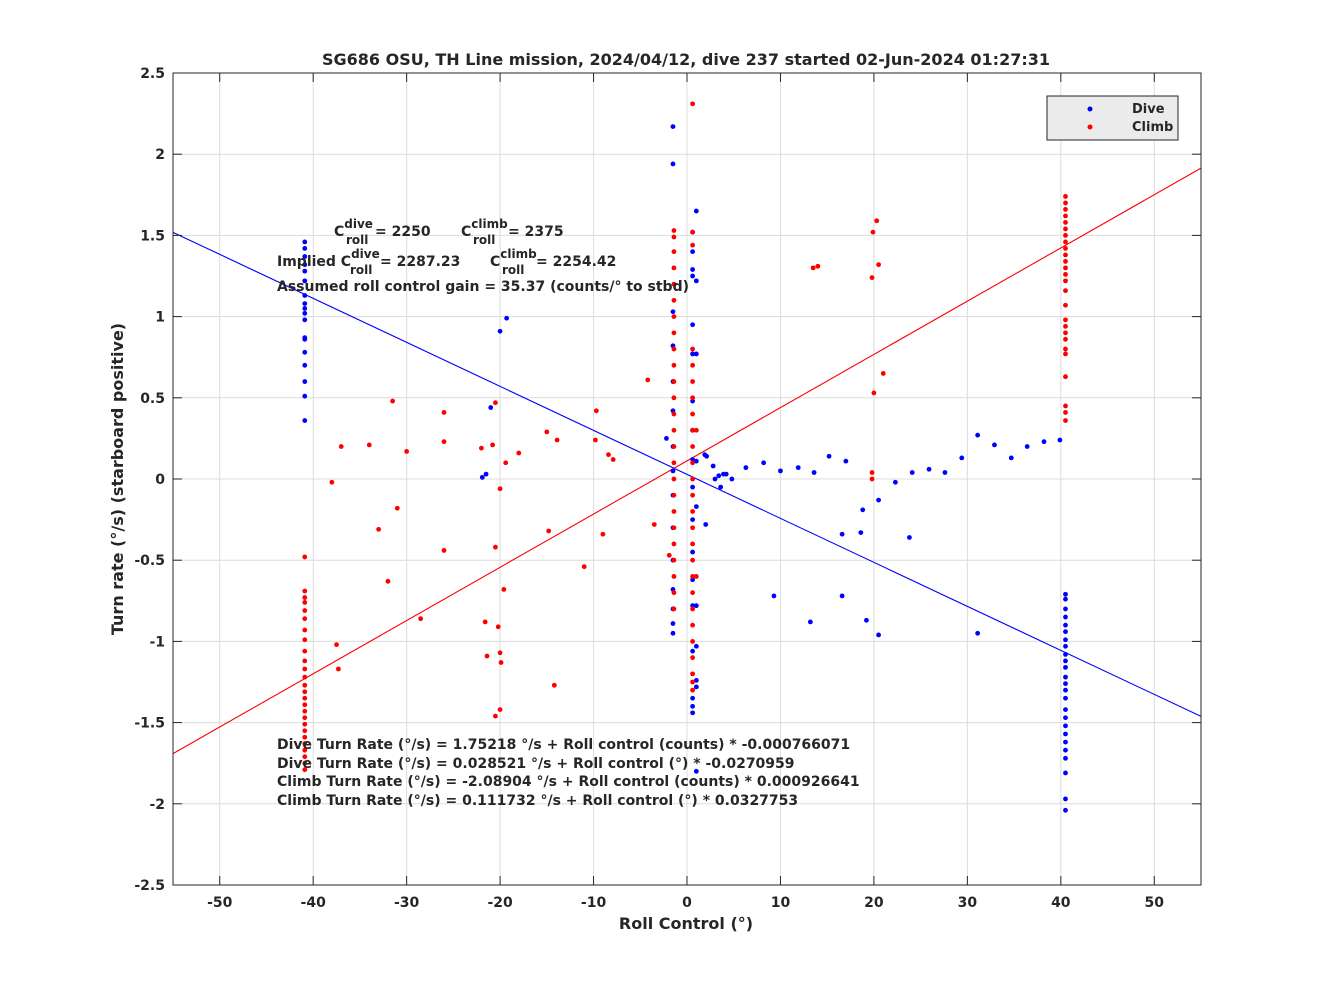 The image size is (1328, 996). Describe the element at coordinates (495, 262) in the screenshot. I see `implied-climb-symbol: C` at that location.